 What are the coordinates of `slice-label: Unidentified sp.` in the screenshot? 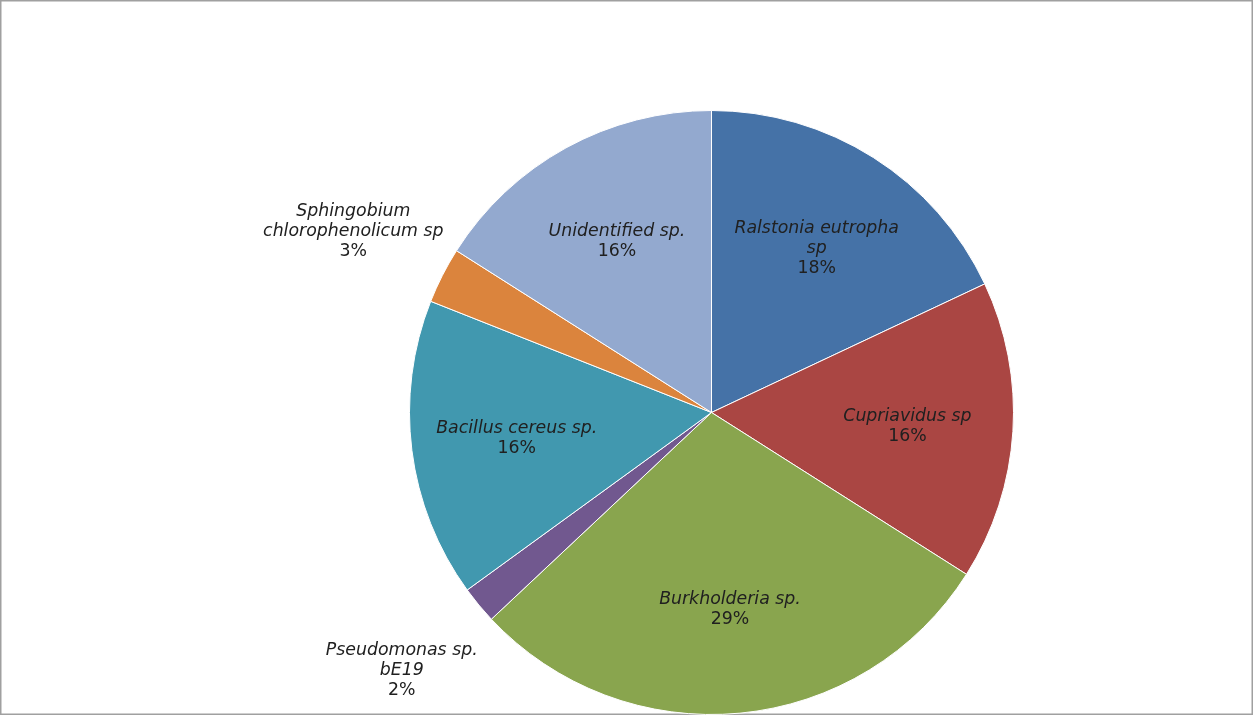 It's located at (617, 230).